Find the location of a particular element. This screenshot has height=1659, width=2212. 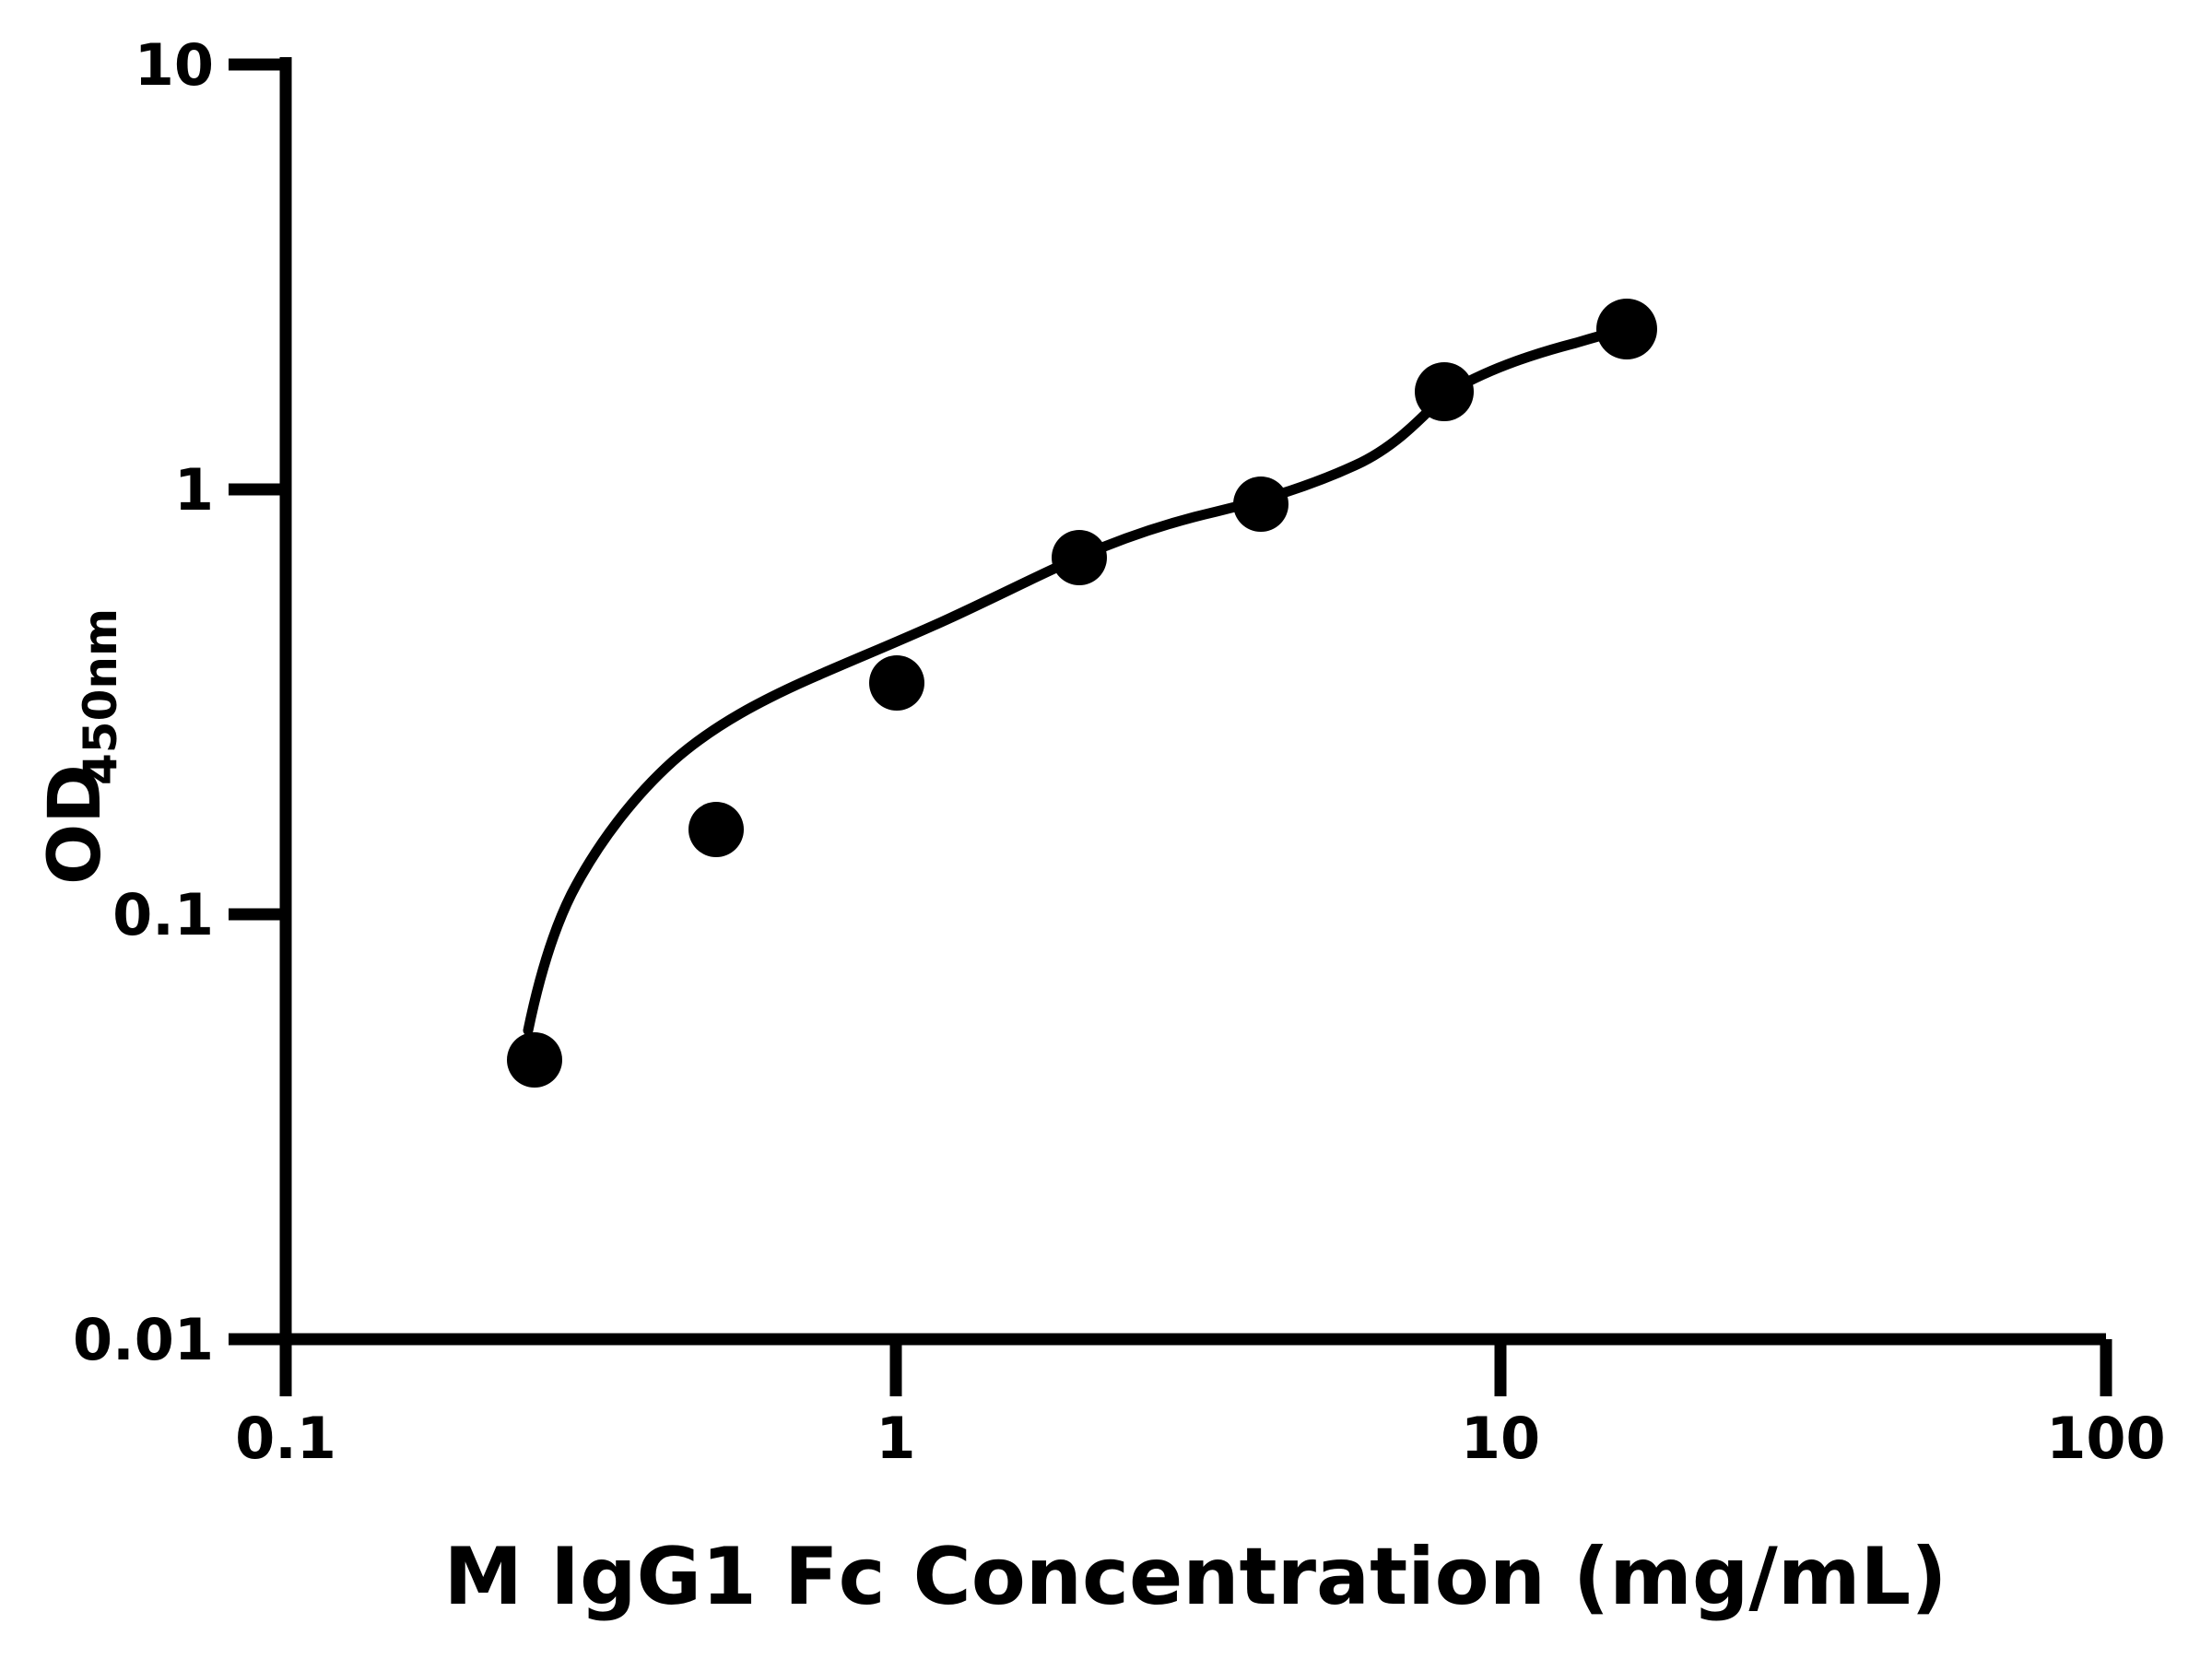

y-axis-ticks is located at coordinates (257, 702).